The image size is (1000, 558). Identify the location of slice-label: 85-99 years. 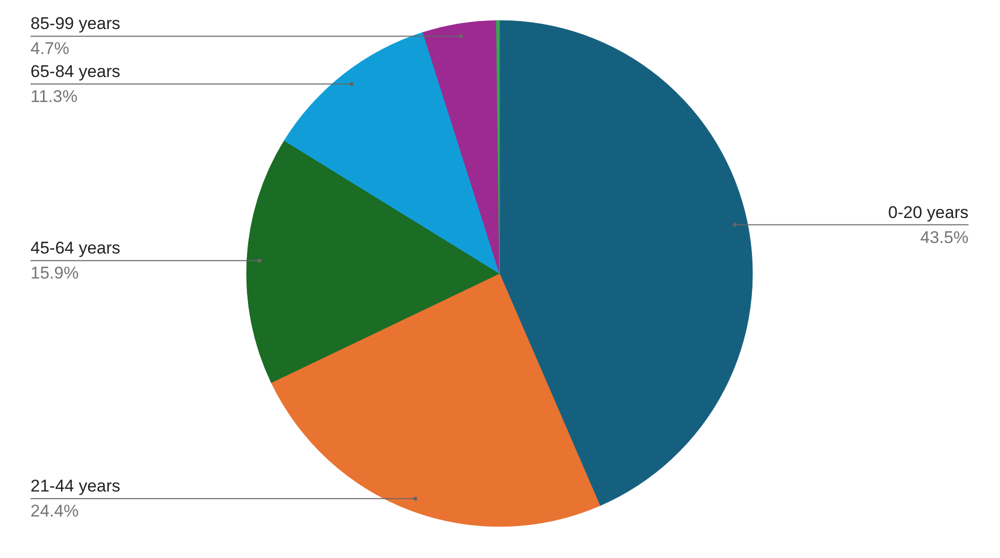
(75, 24).